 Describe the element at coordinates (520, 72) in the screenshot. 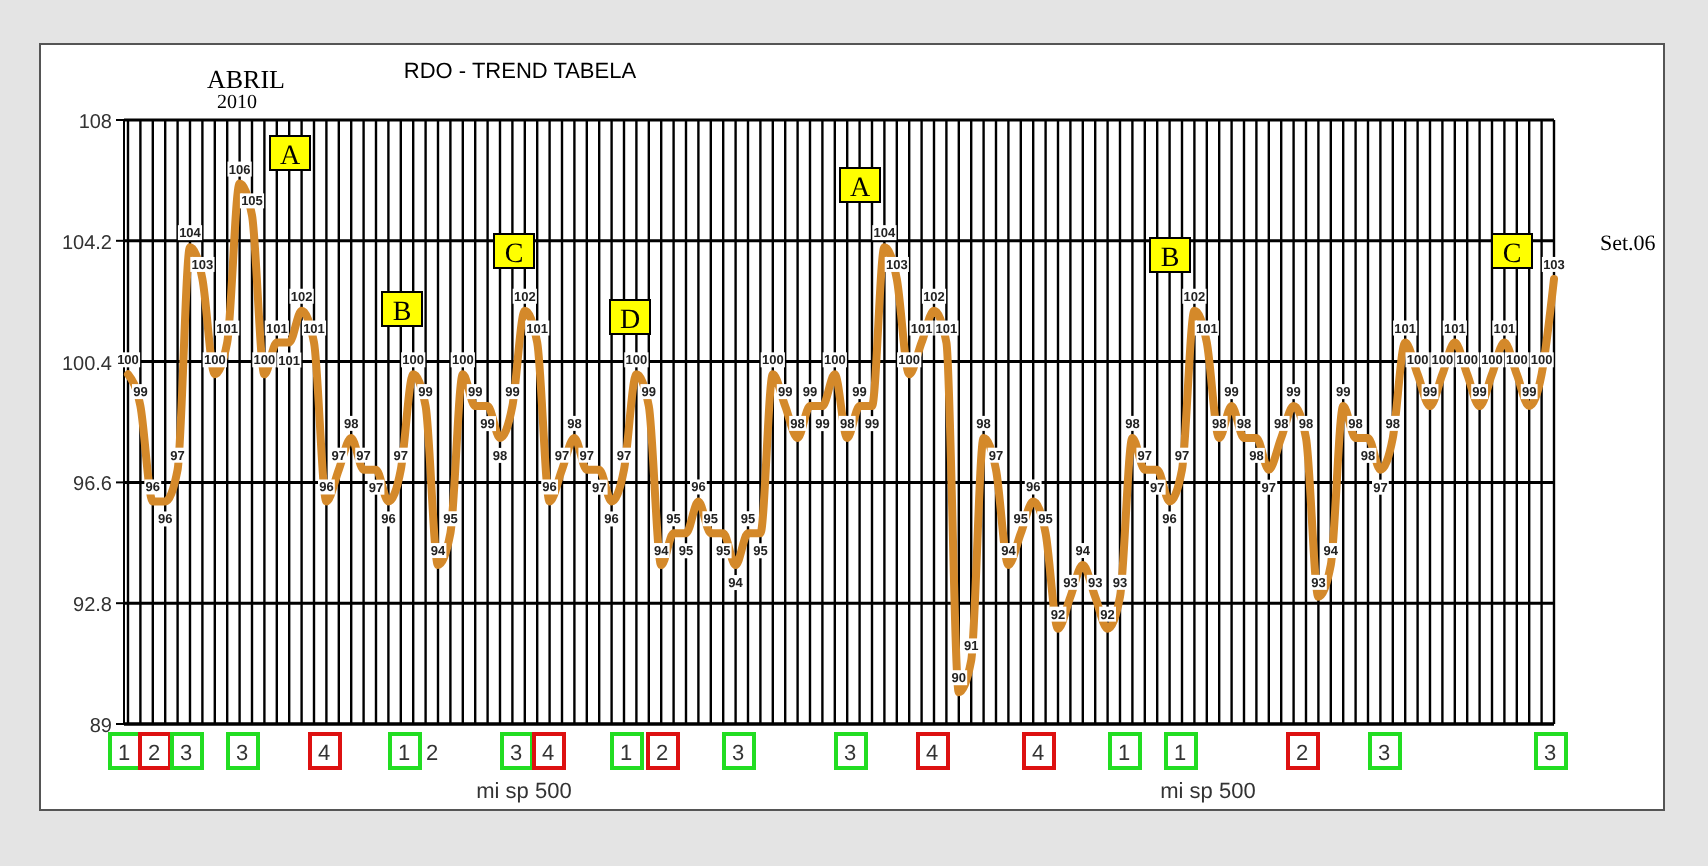

I see `chart-title: RDO - TREND TABELA` at that location.